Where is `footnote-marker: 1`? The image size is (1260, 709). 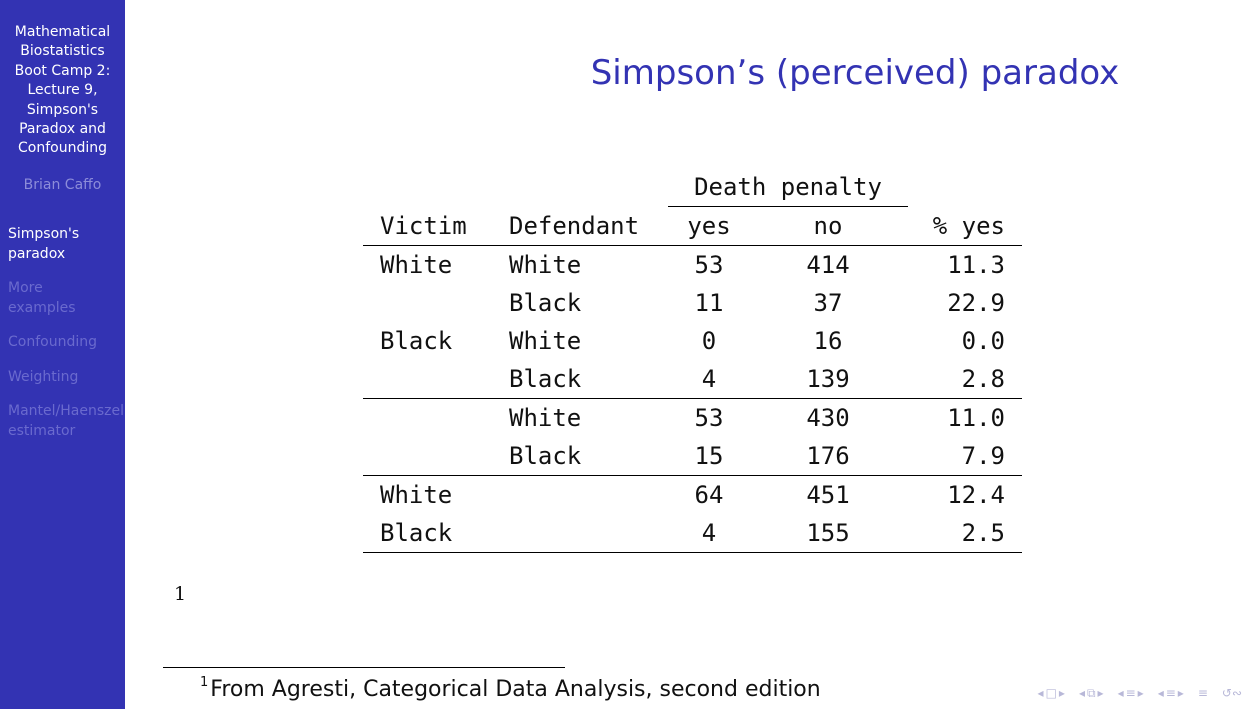
footnote-marker: 1 is located at coordinates (180, 594).